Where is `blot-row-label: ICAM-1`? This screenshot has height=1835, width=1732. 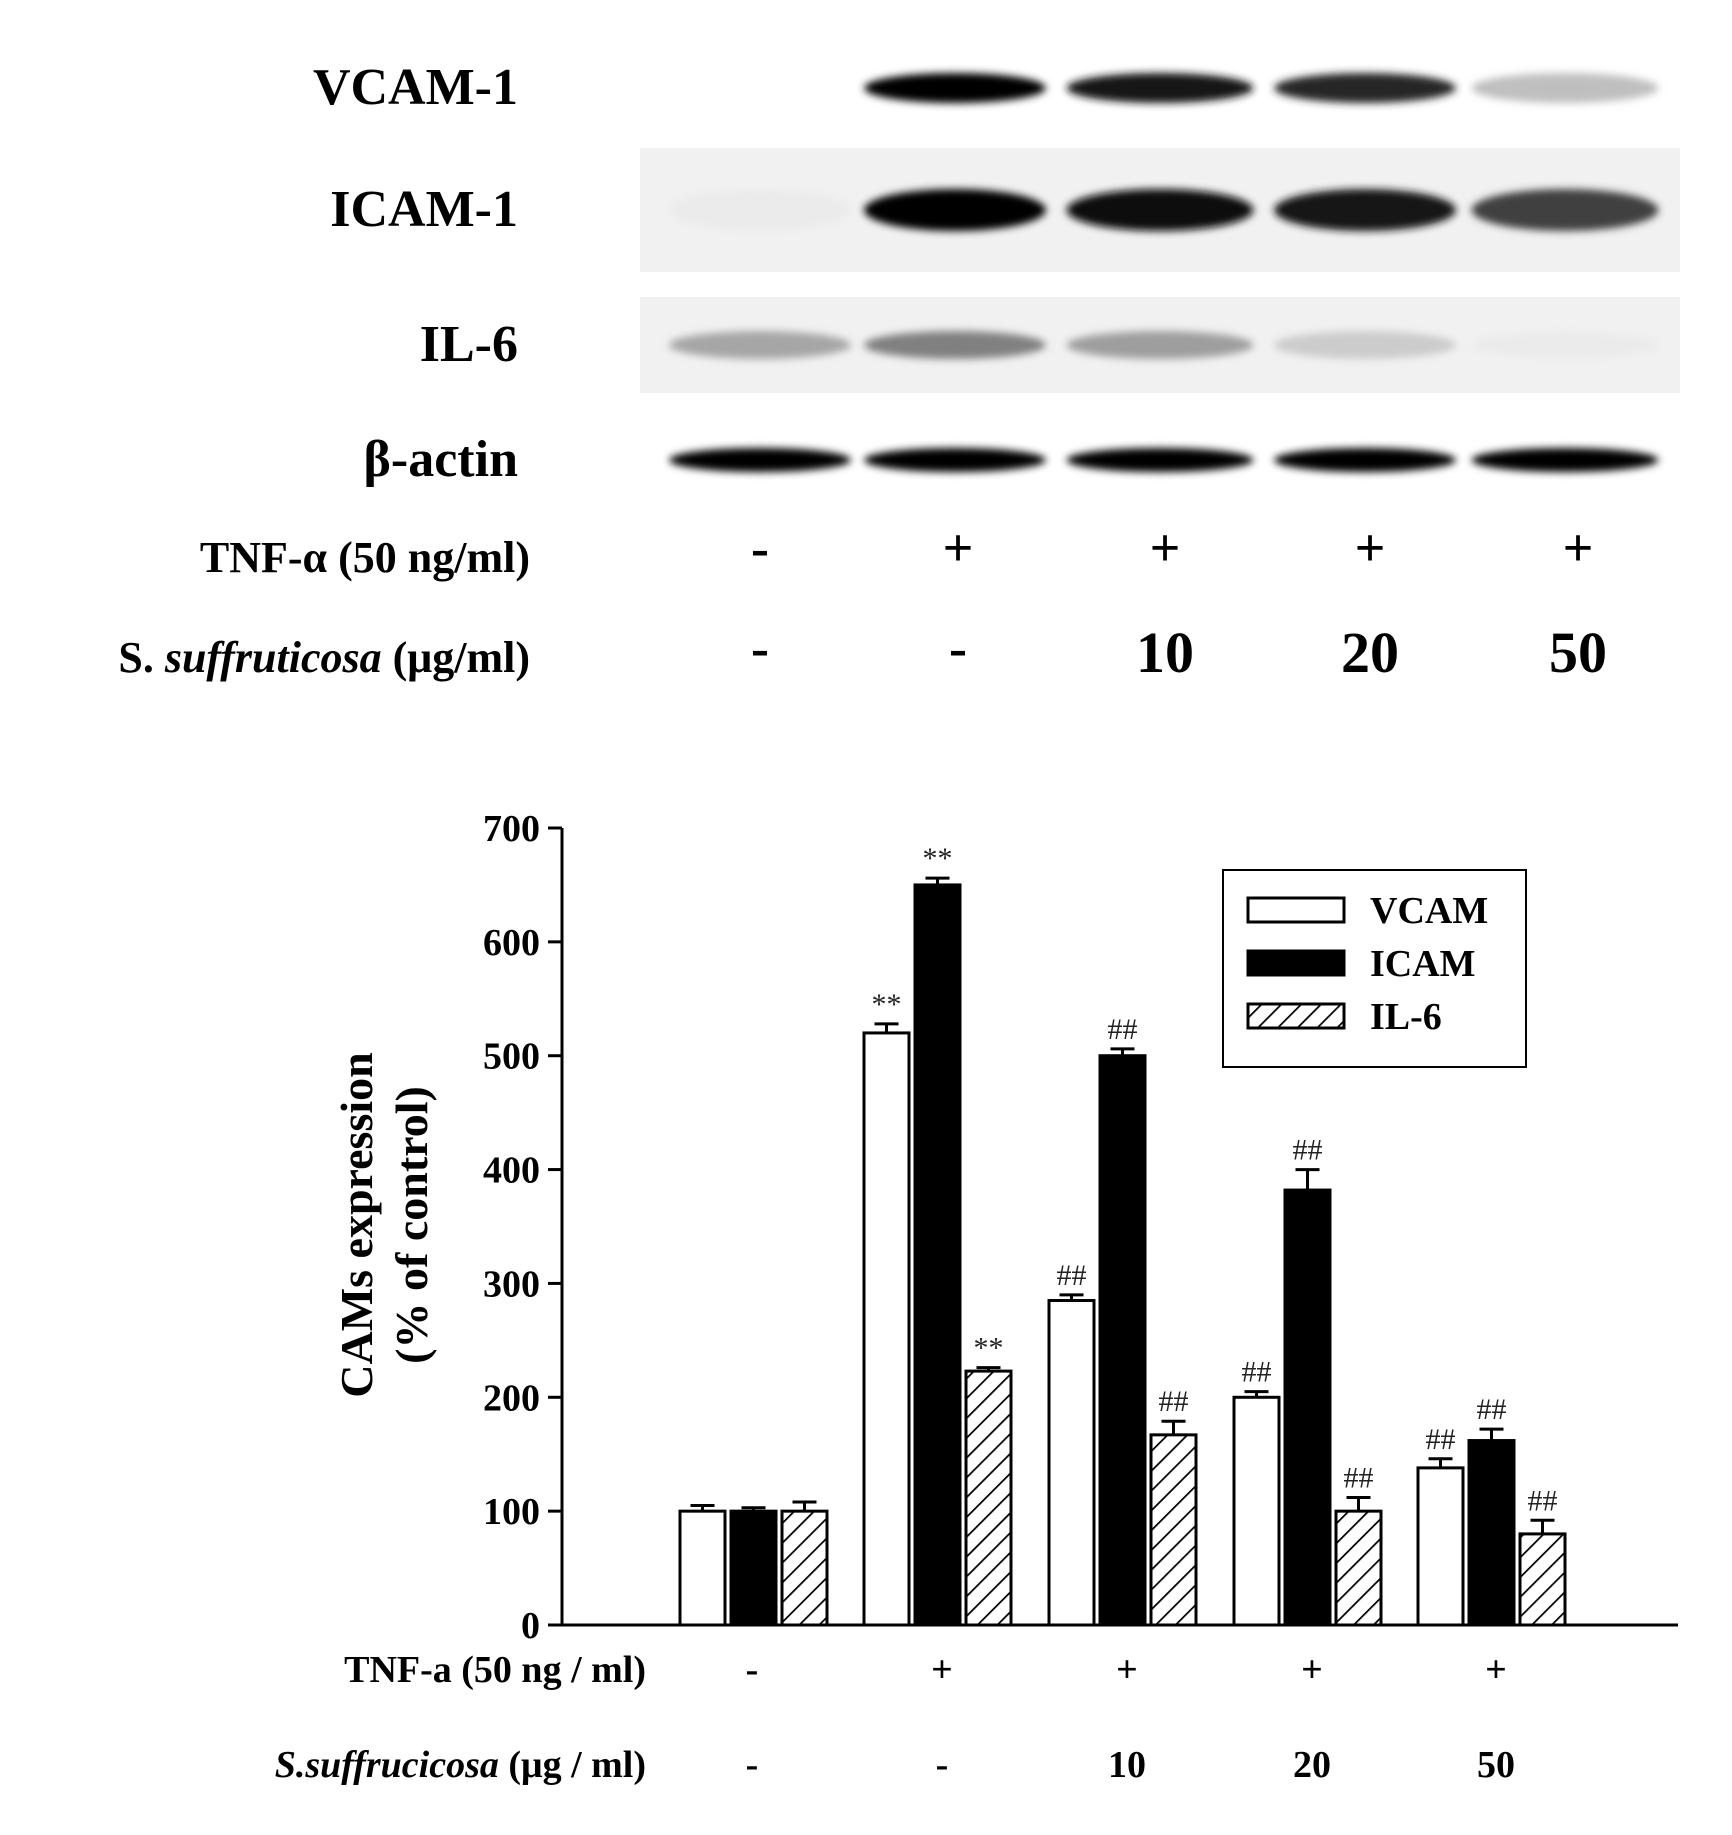 blot-row-label: ICAM-1 is located at coordinates (424, 209).